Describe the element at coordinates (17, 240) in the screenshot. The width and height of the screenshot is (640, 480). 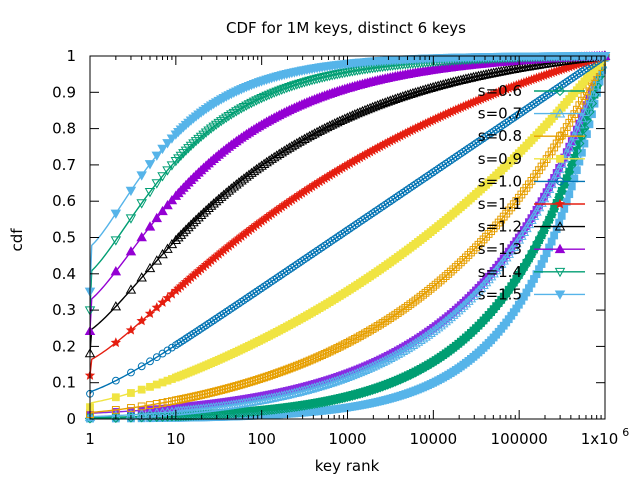
I see `y-axis-label: cdf` at that location.